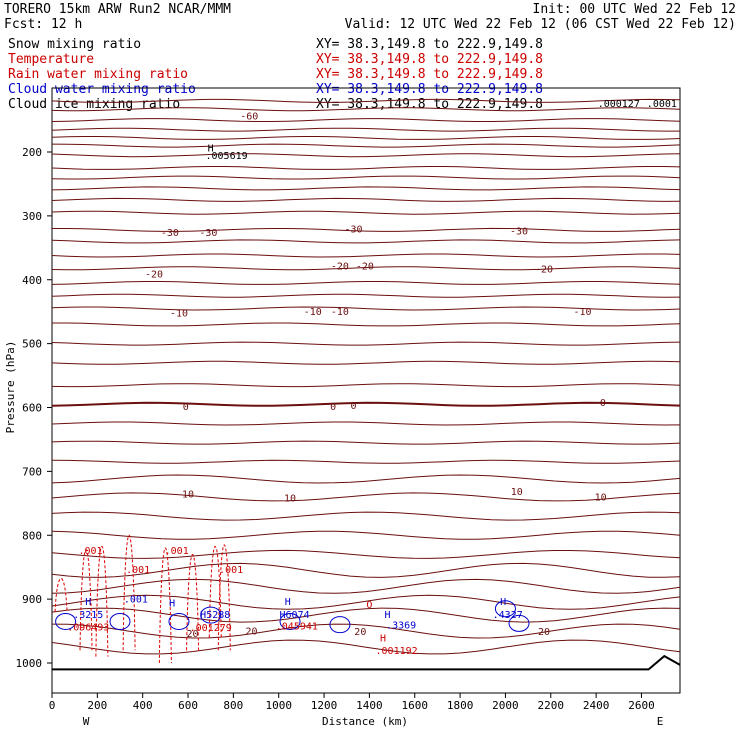 This screenshot has width=740, height=740. I want to click on y-tick-label: 1000, so click(29, 663).